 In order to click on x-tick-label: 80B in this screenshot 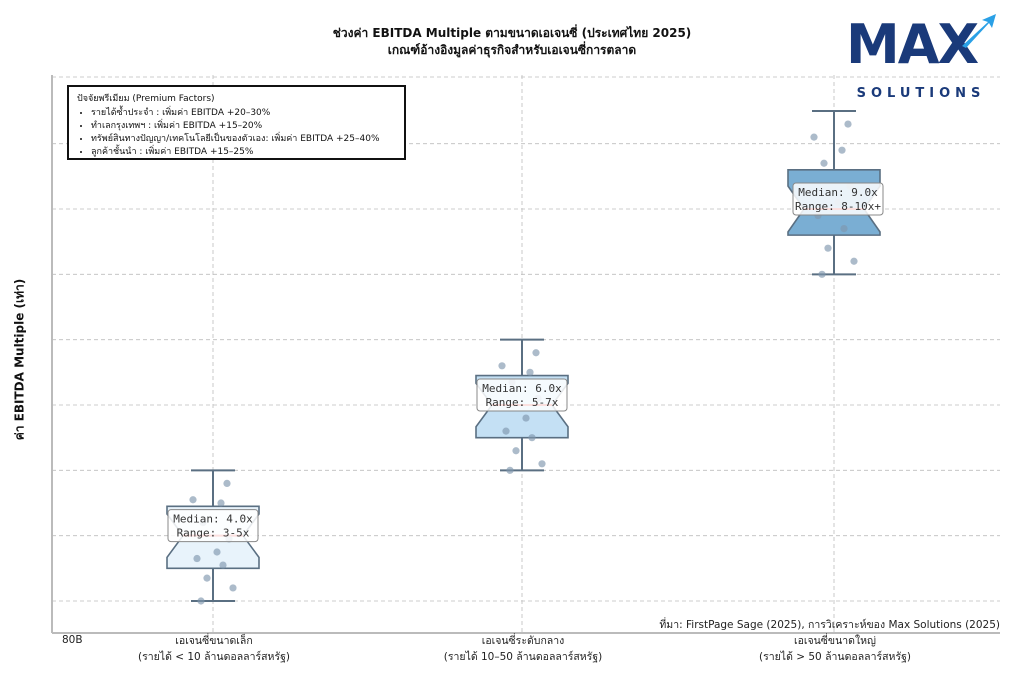, I will do `click(72, 640)`.